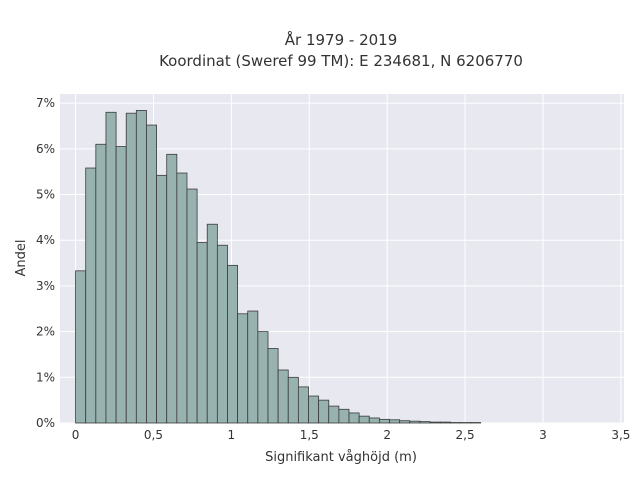 This screenshot has height=480, width=640. I want to click on y-axis-label: Andel, so click(21, 258).